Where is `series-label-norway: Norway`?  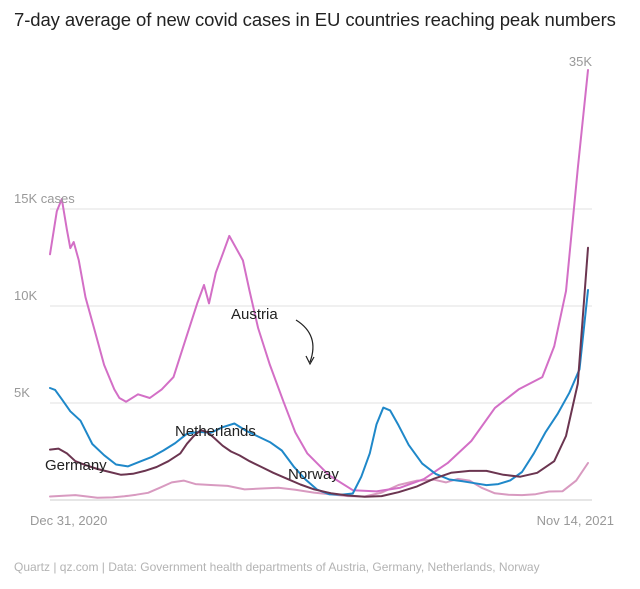 series-label-norway: Norway is located at coordinates (313, 474).